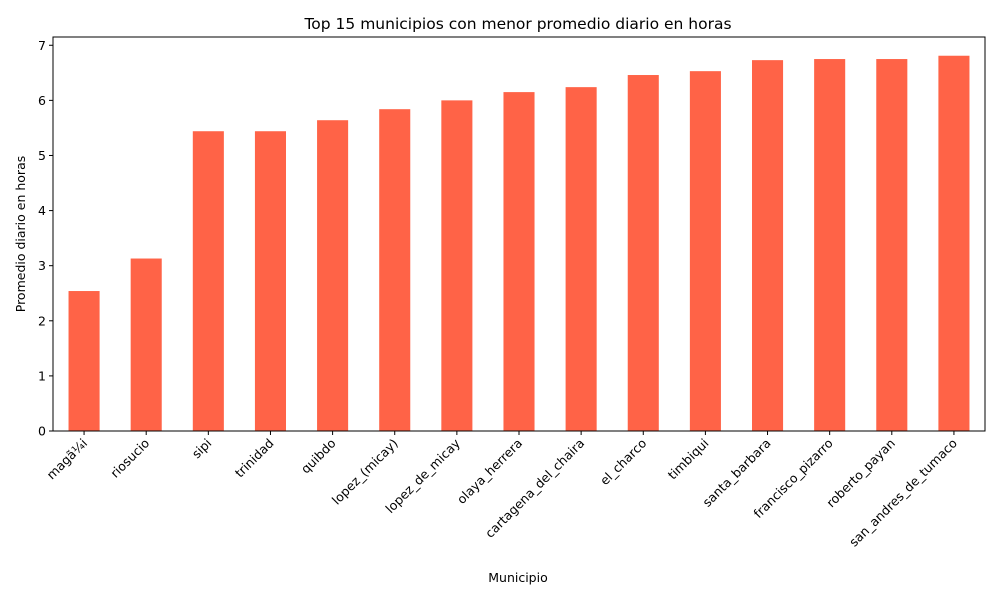 The width and height of the screenshot is (1000, 600). What do you see at coordinates (903, 493) in the screenshot?
I see `x-tick-label: san_andres_de_tumaco` at bounding box center [903, 493].